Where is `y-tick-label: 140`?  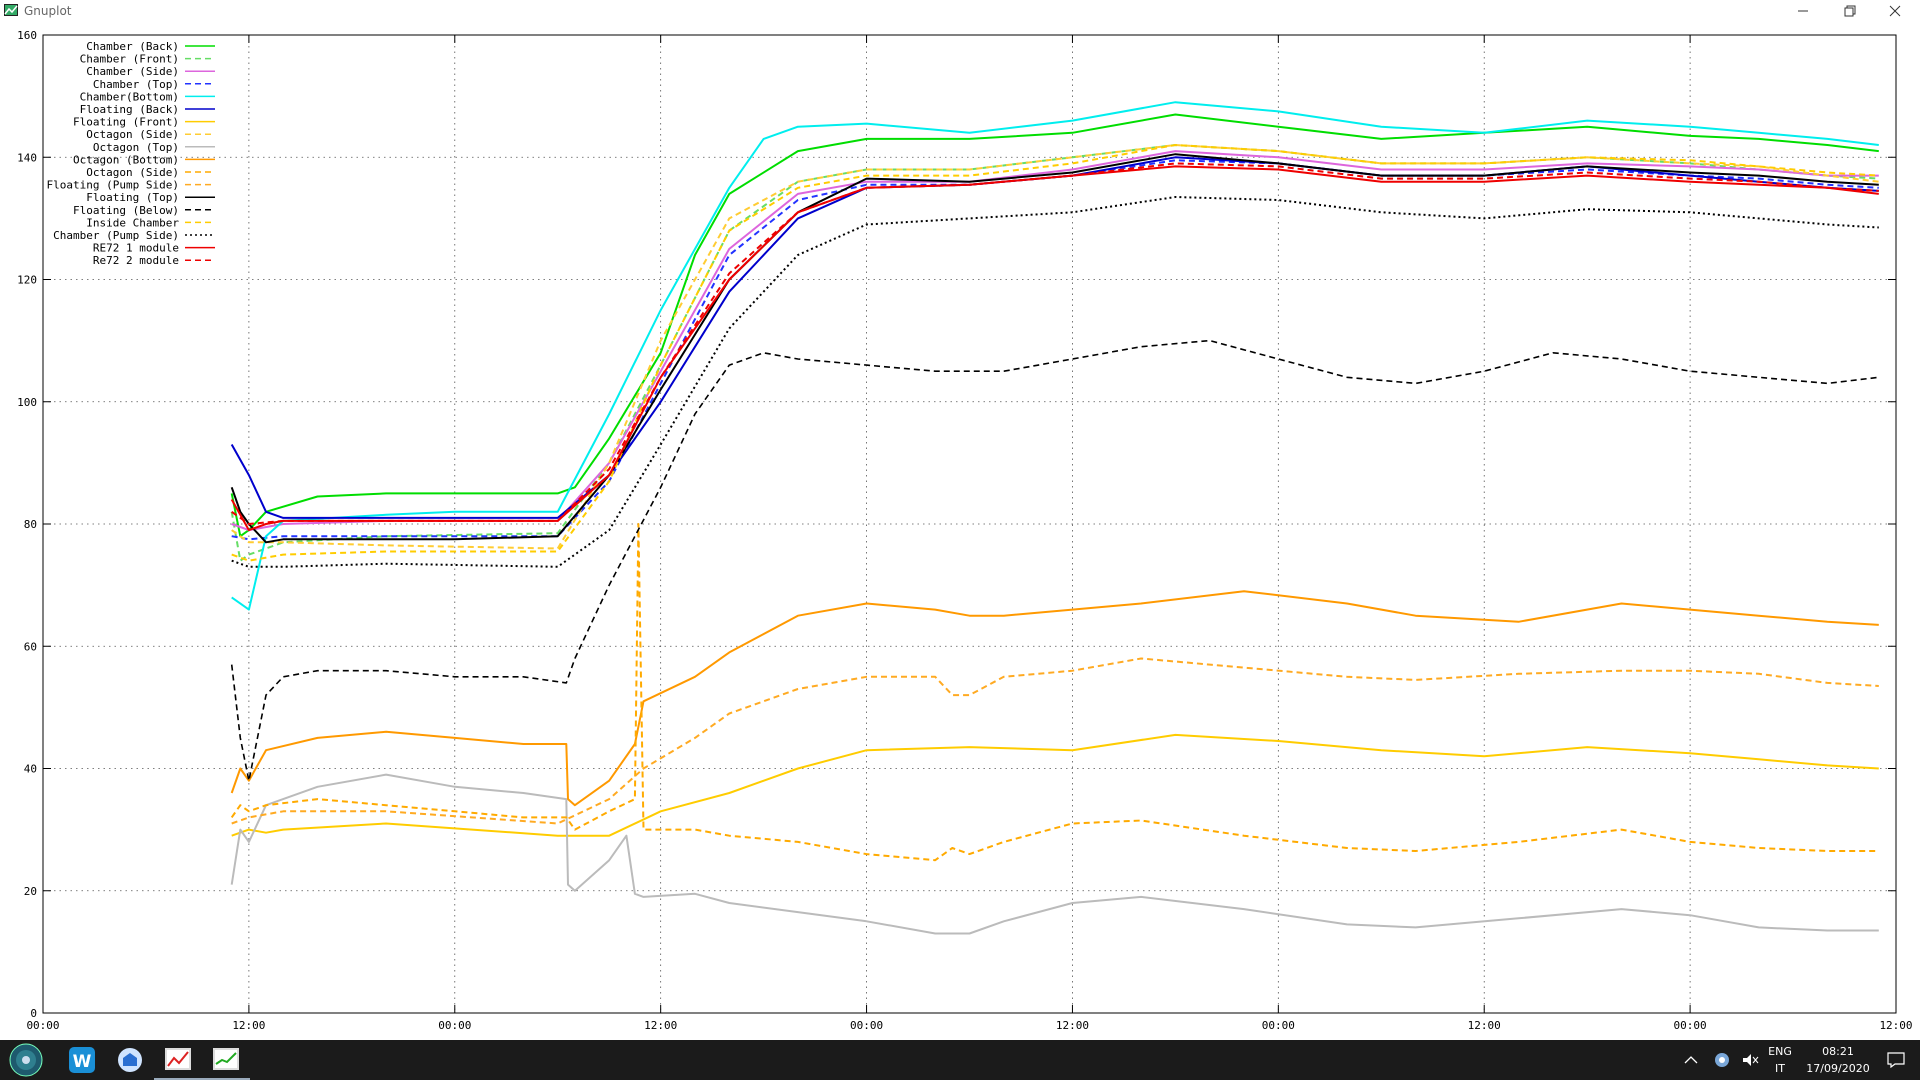
y-tick-label: 140 is located at coordinates (27, 157).